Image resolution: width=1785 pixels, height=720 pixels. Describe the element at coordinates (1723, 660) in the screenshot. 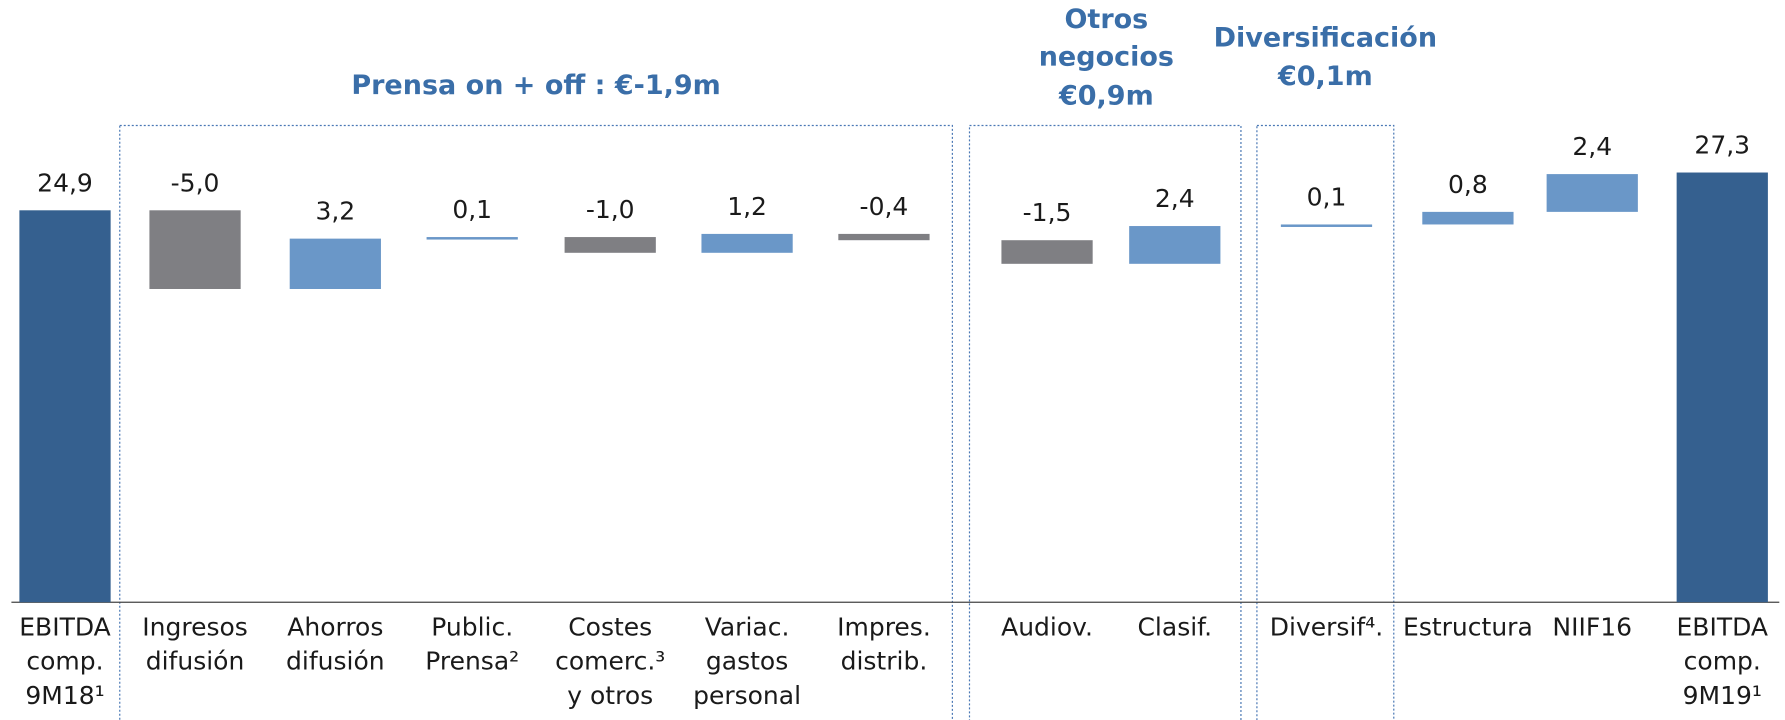

I see `x-tick-label: EBITDA comp. 9M19¹` at that location.